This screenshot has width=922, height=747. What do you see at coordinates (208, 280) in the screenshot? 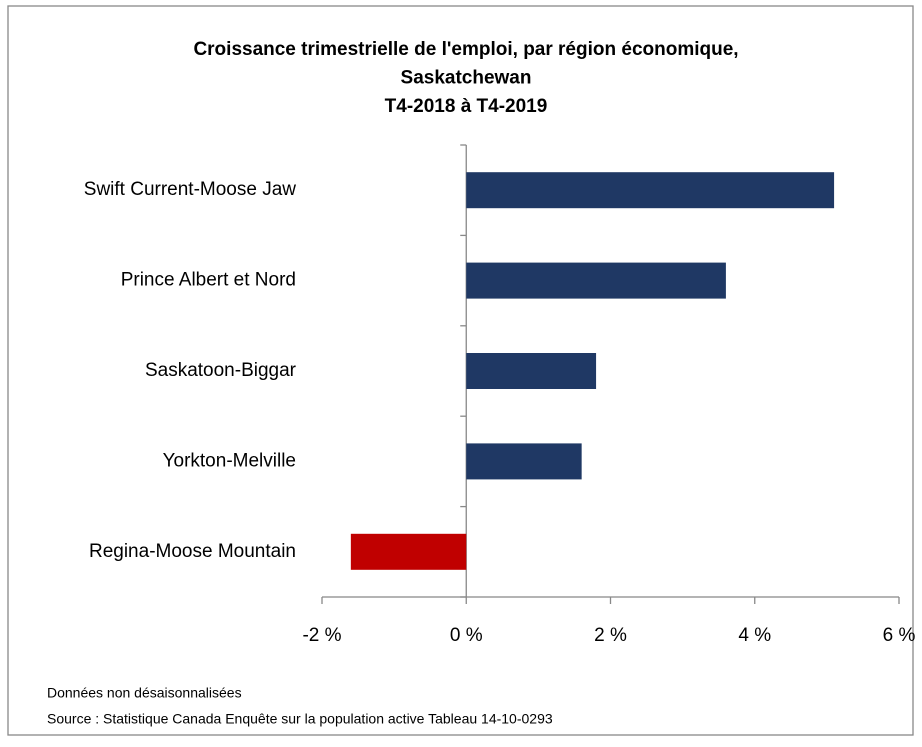
I see `category-label: Prince Albert et Nord` at bounding box center [208, 280].